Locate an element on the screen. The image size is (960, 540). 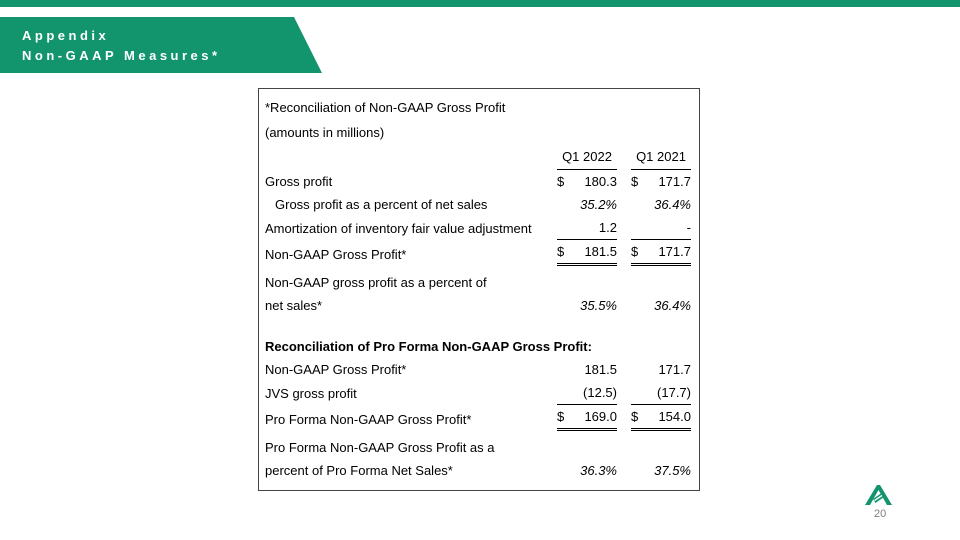
value-cell: 35.2% is located at coordinates (587, 204).